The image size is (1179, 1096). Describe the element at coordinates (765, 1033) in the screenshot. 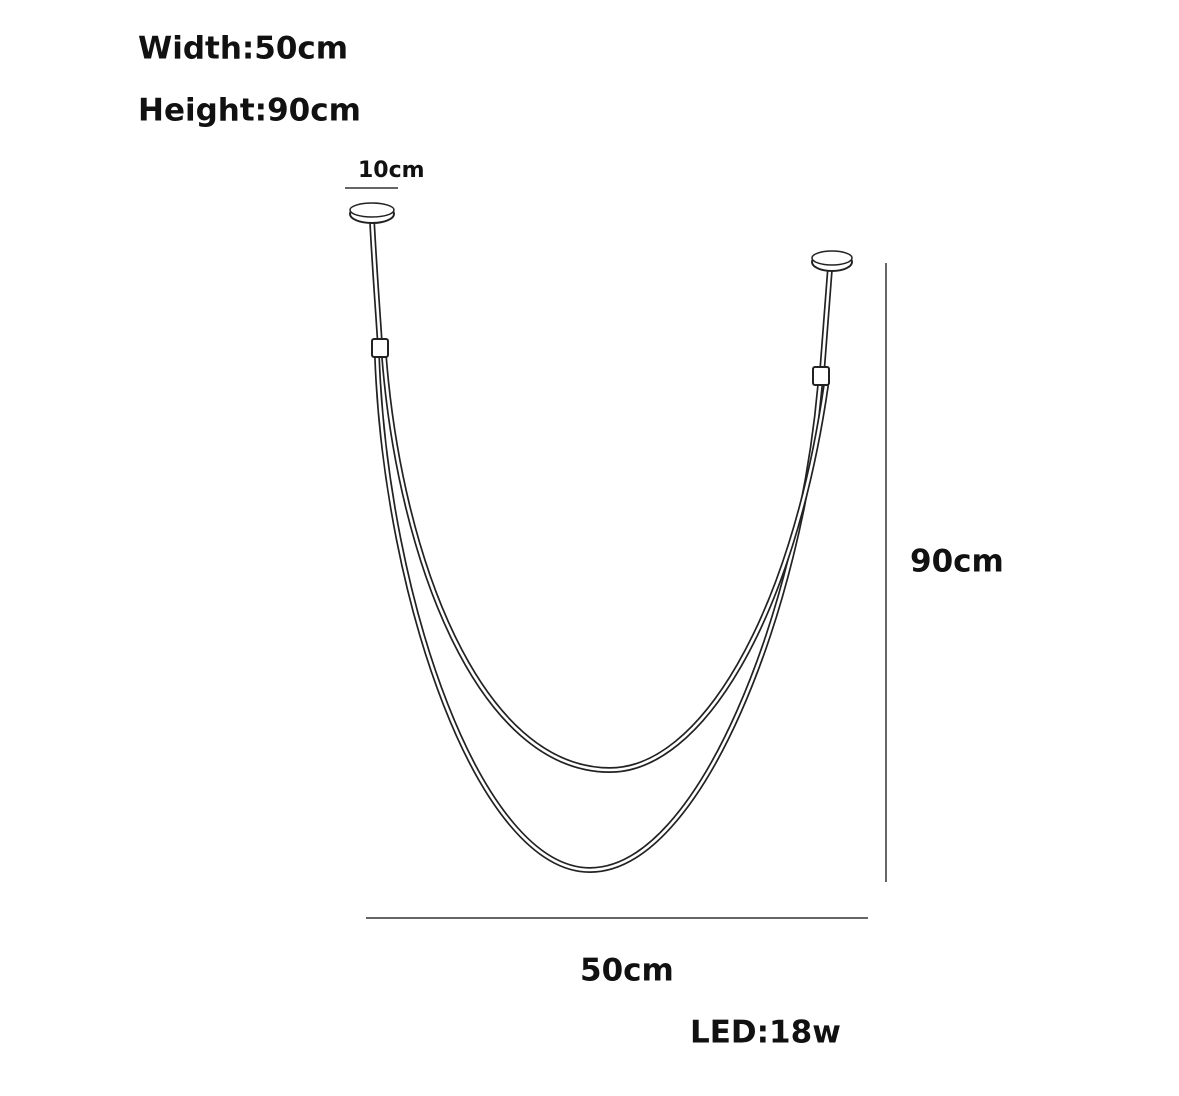

I see `power-label: LED:18w` at that location.